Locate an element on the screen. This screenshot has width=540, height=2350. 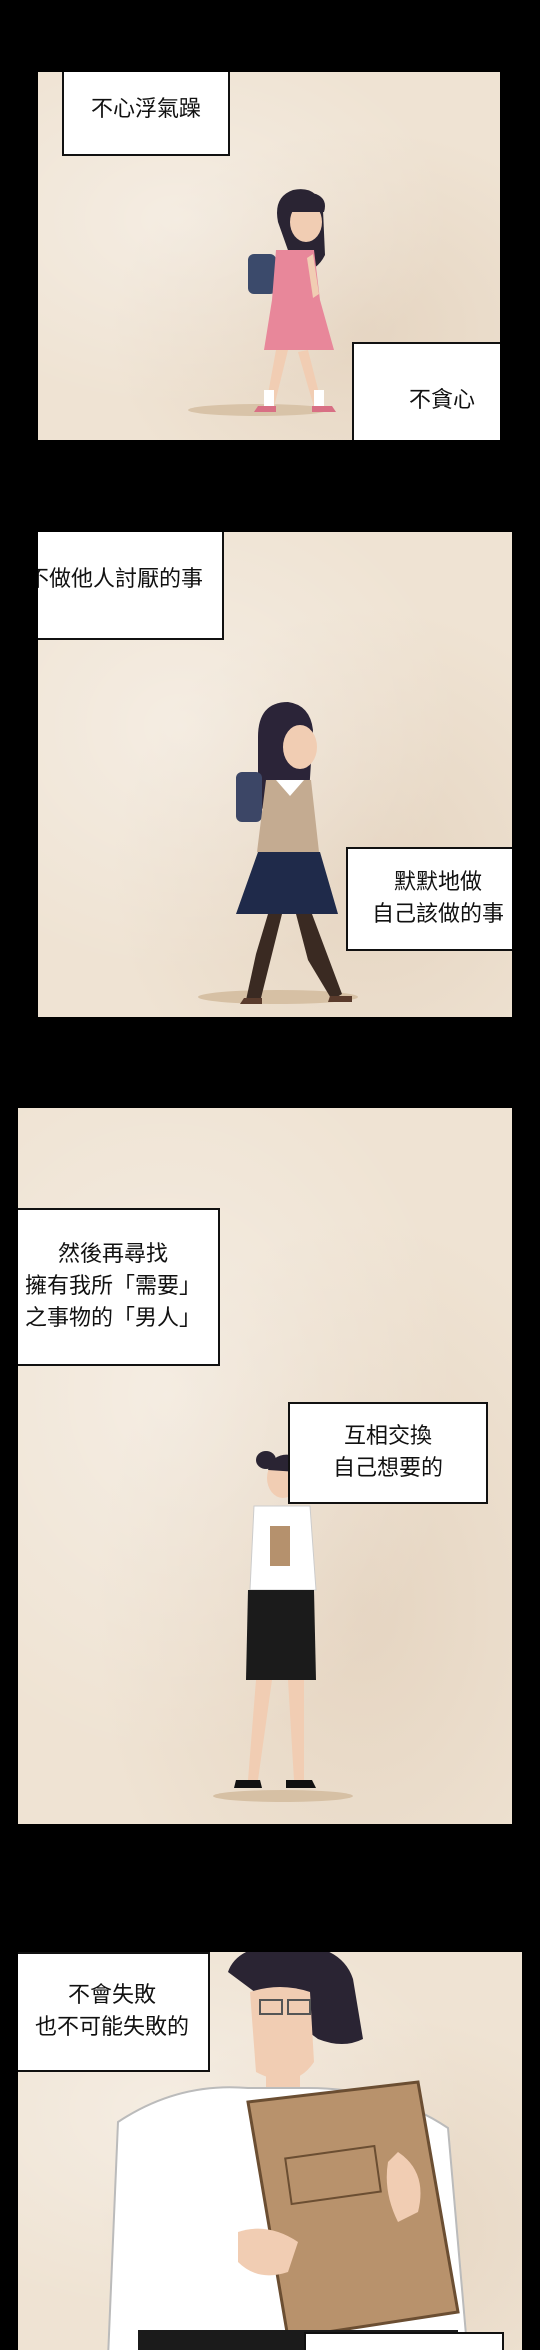
woman-holding-folder-closeup-illustration is located at coordinates (288, 2151).